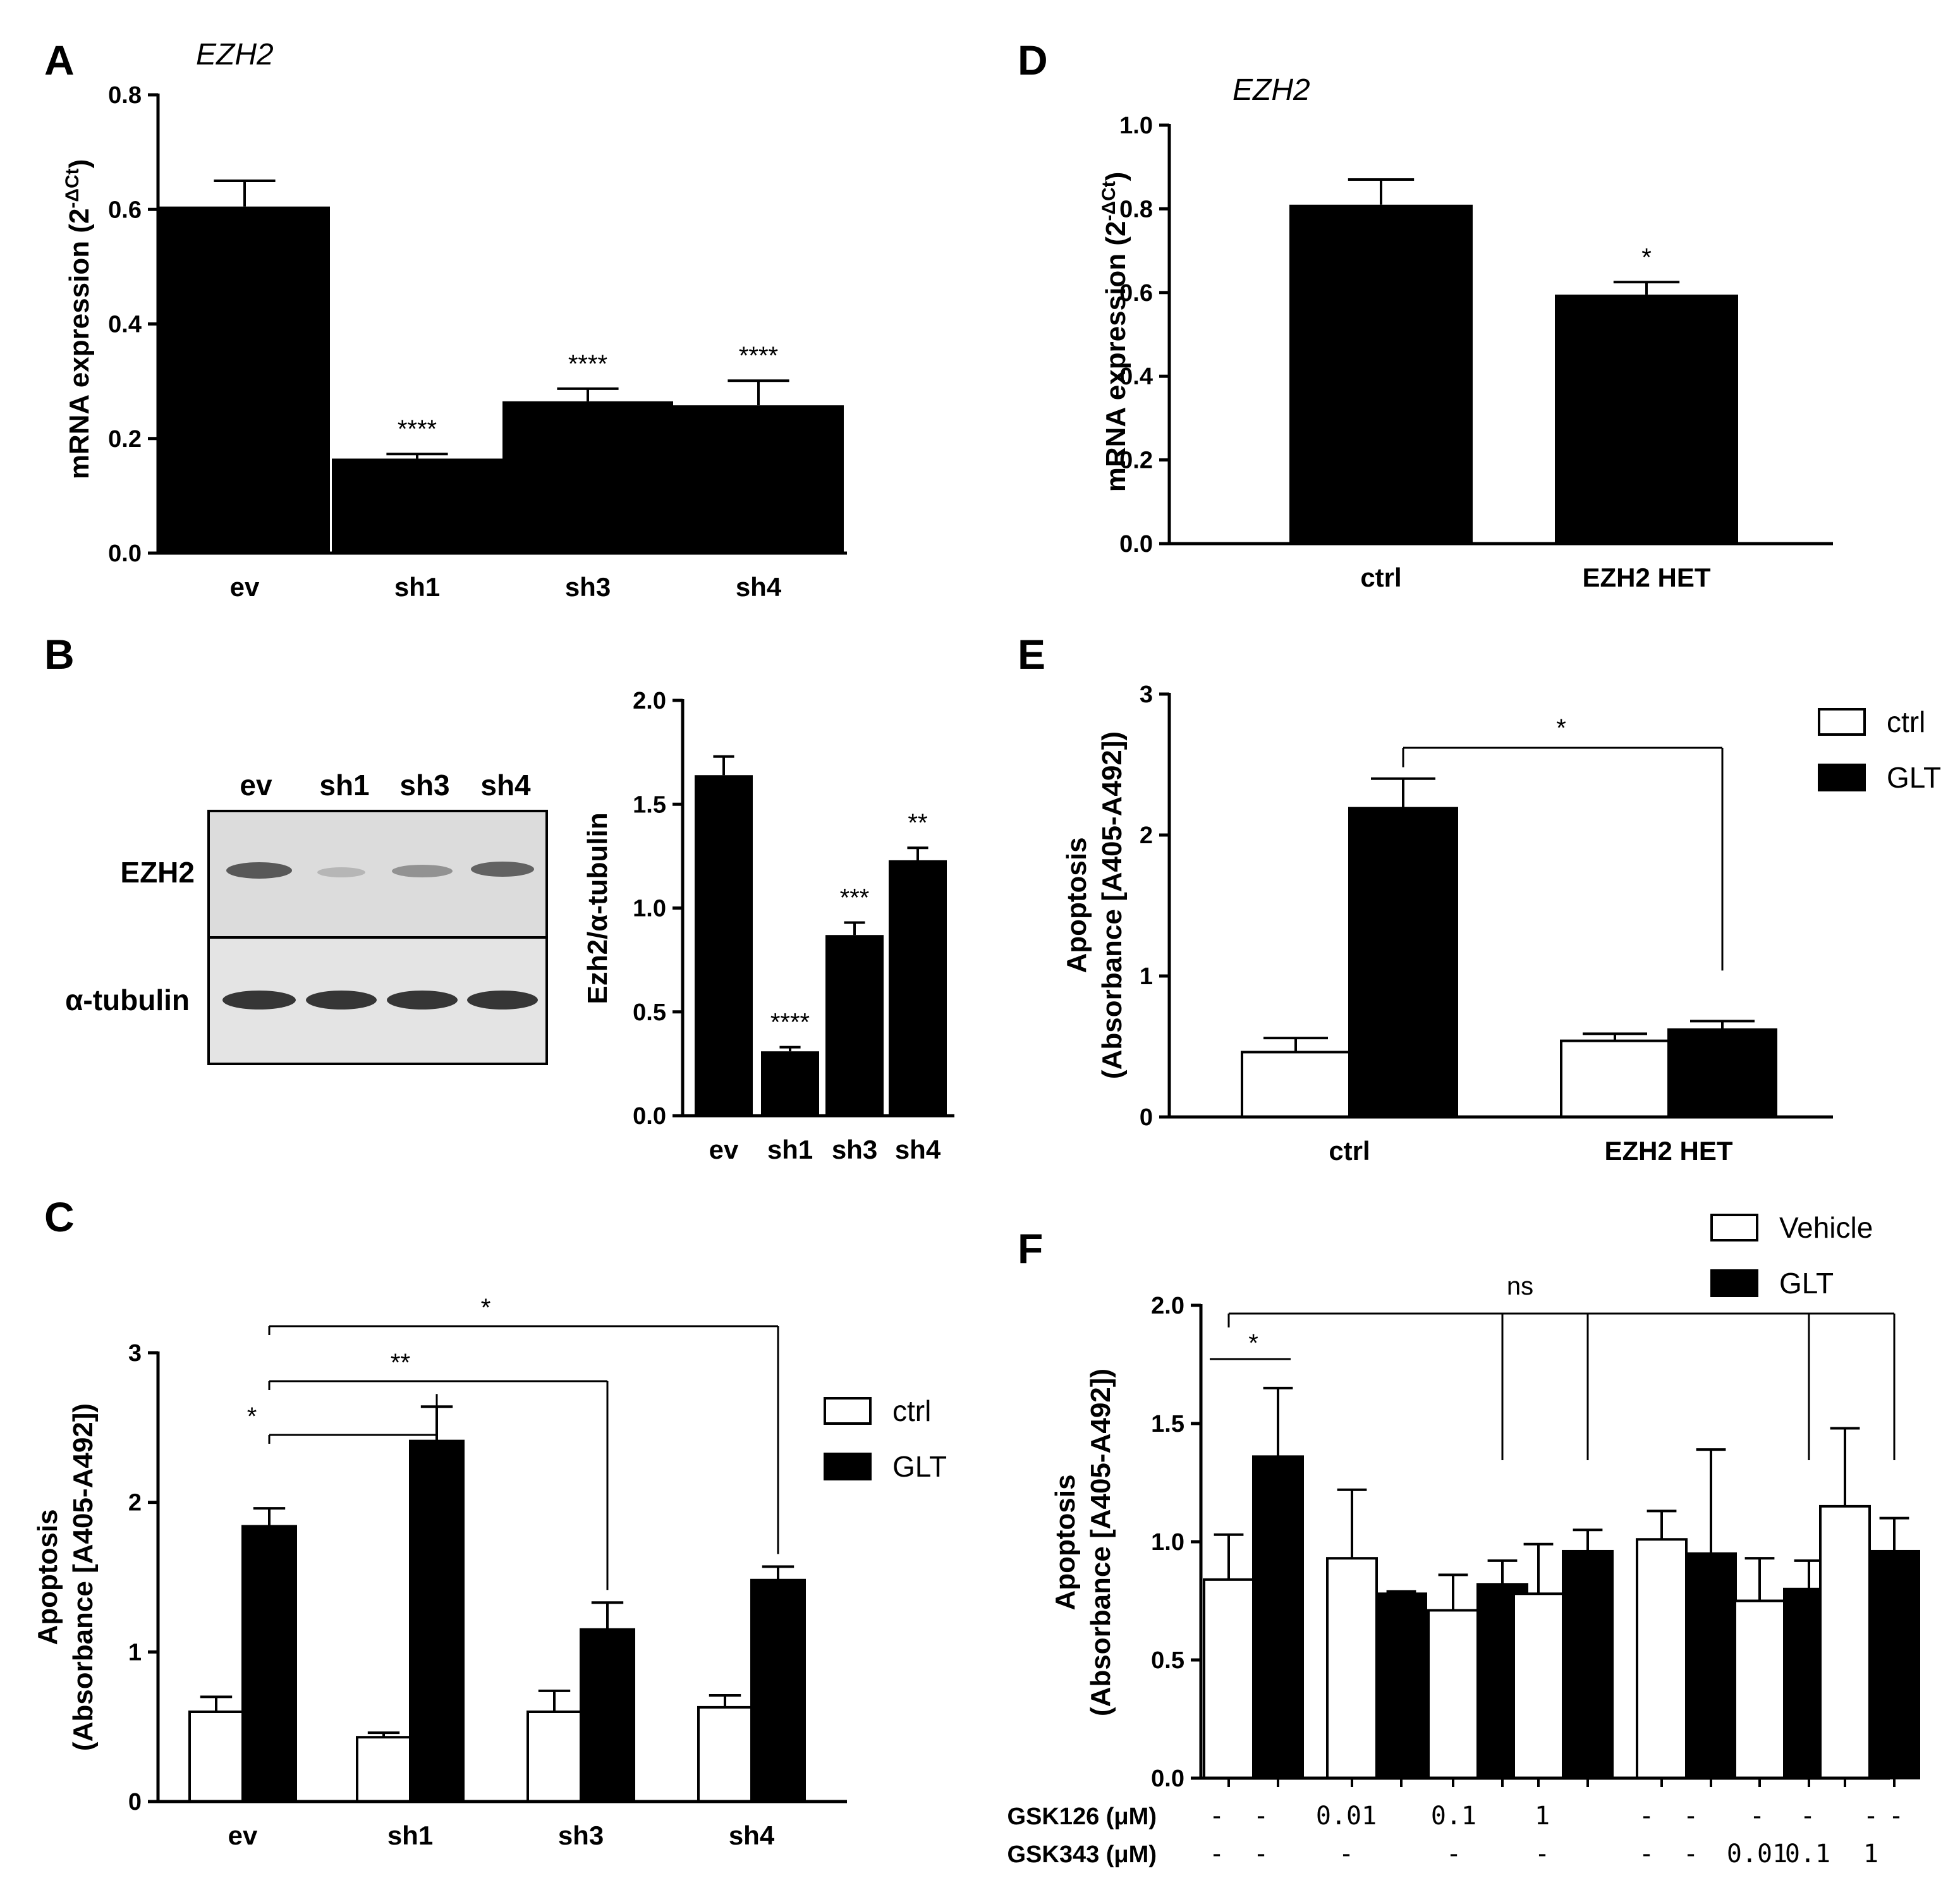 This screenshot has width=1960, height=1897. I want to click on panel-b-bar-sh3, so click(854, 1025).